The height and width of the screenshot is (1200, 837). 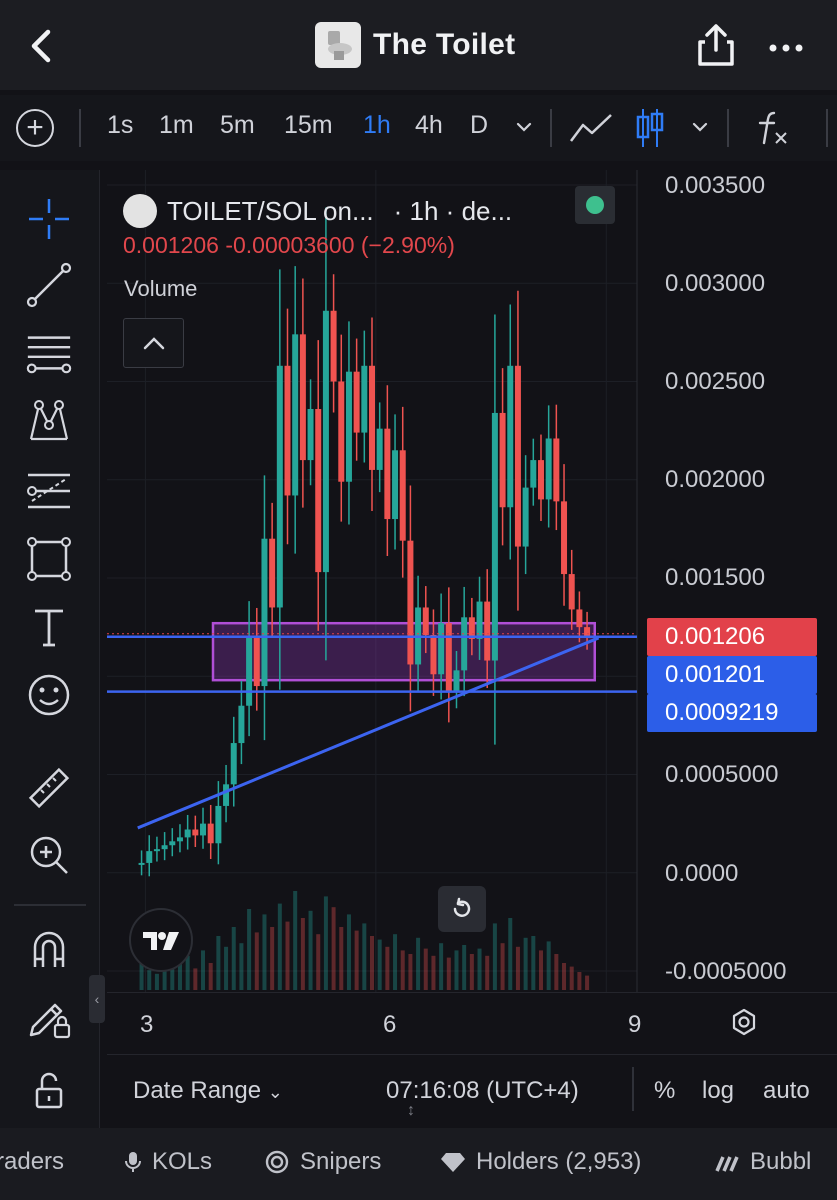 I want to click on magnet-icon, so click(x=49, y=949).